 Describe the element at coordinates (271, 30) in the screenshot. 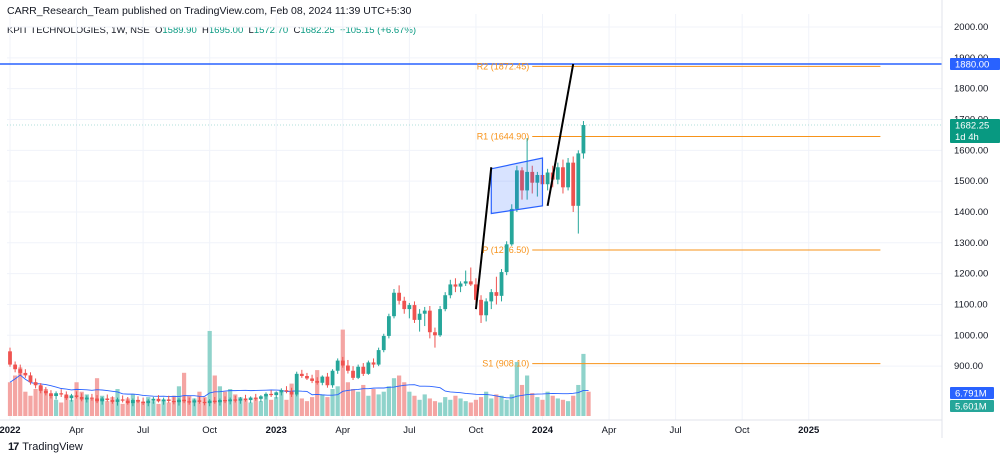

I see `low-value: 1572.70` at that location.